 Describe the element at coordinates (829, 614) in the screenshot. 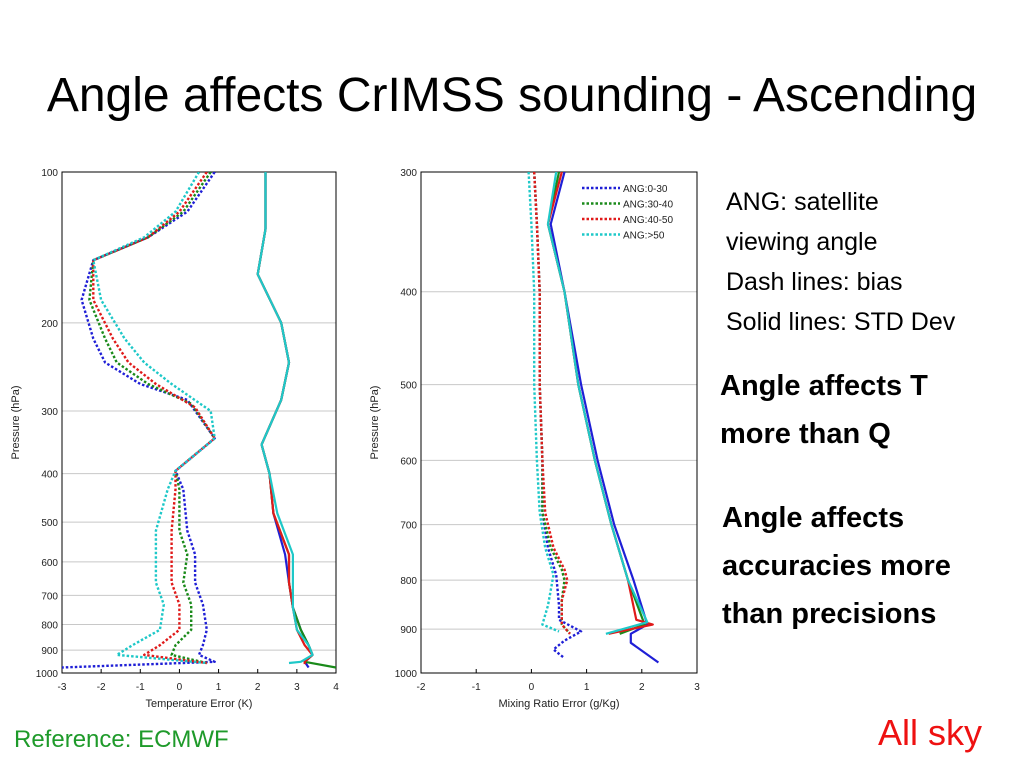

I see `callout-line: than precisions` at that location.